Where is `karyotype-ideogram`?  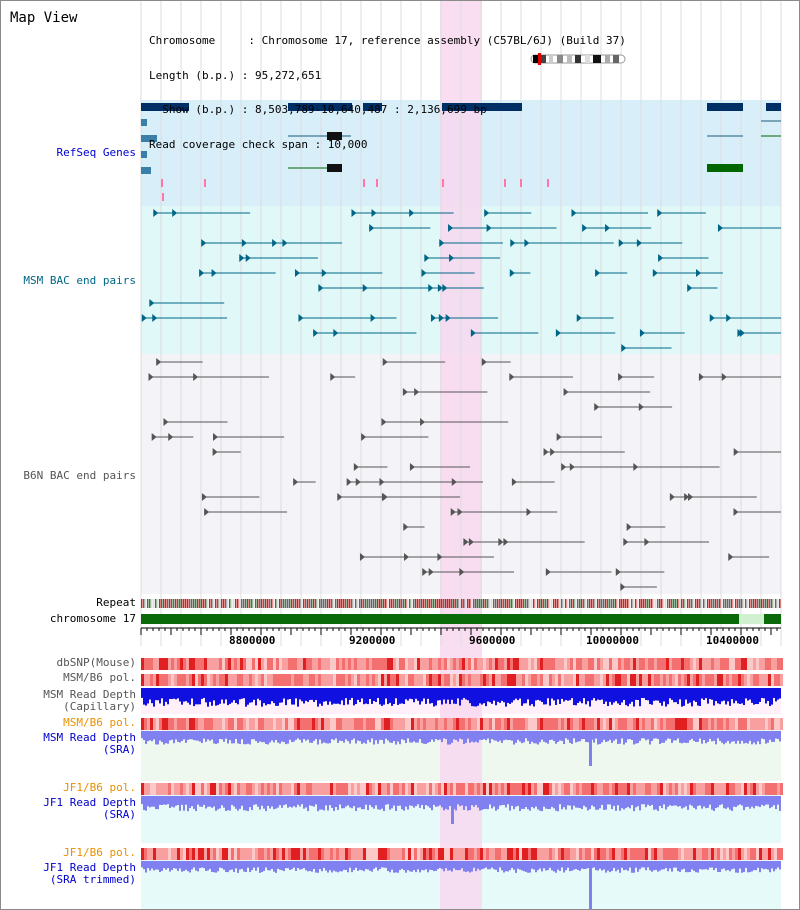 karyotype-ideogram is located at coordinates (578, 59).